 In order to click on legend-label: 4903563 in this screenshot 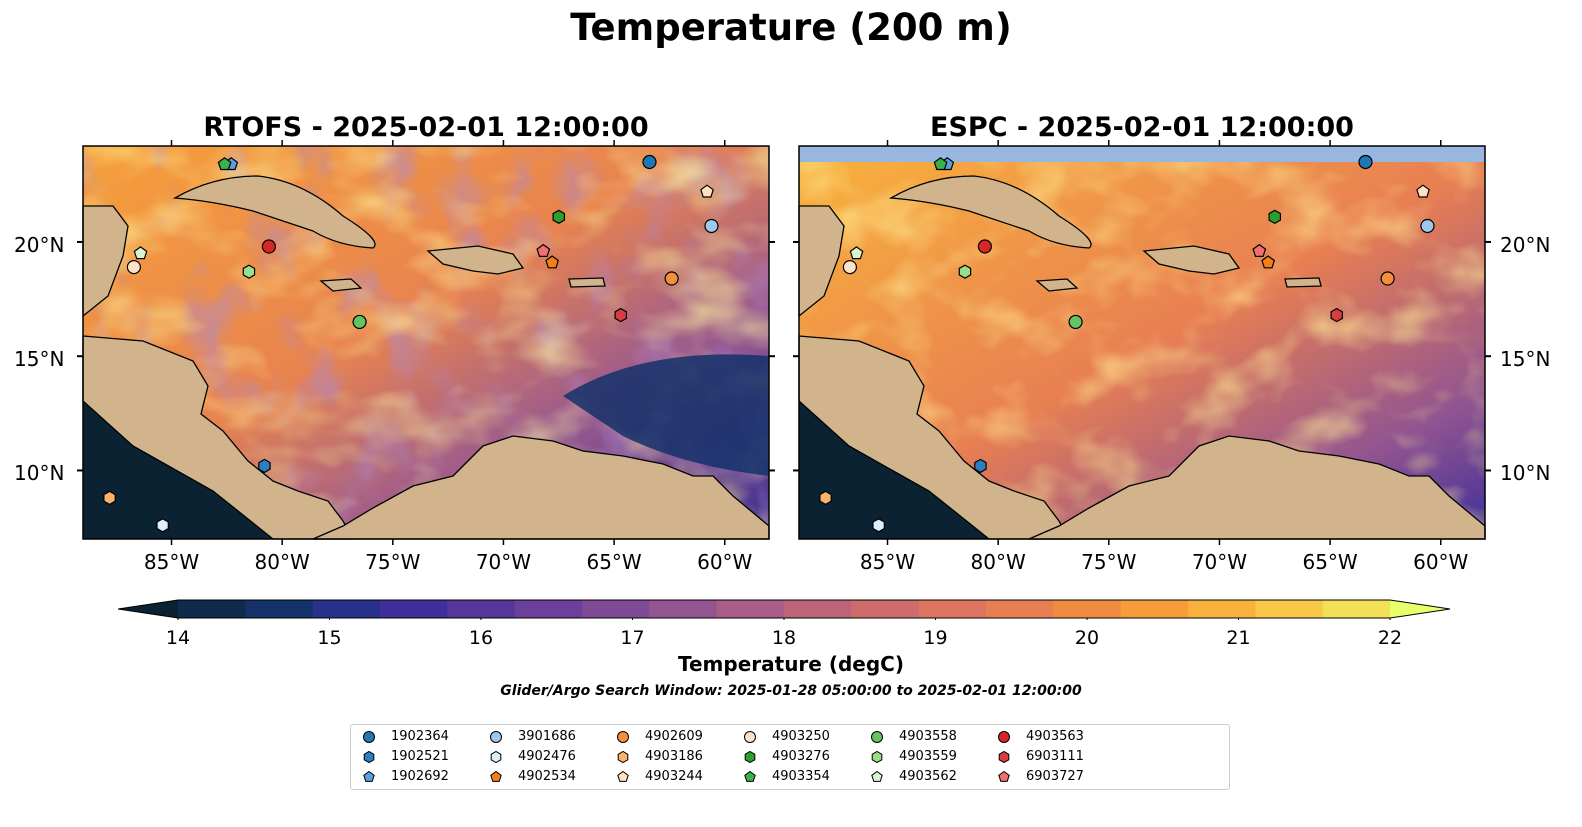, I will do `click(1055, 736)`.